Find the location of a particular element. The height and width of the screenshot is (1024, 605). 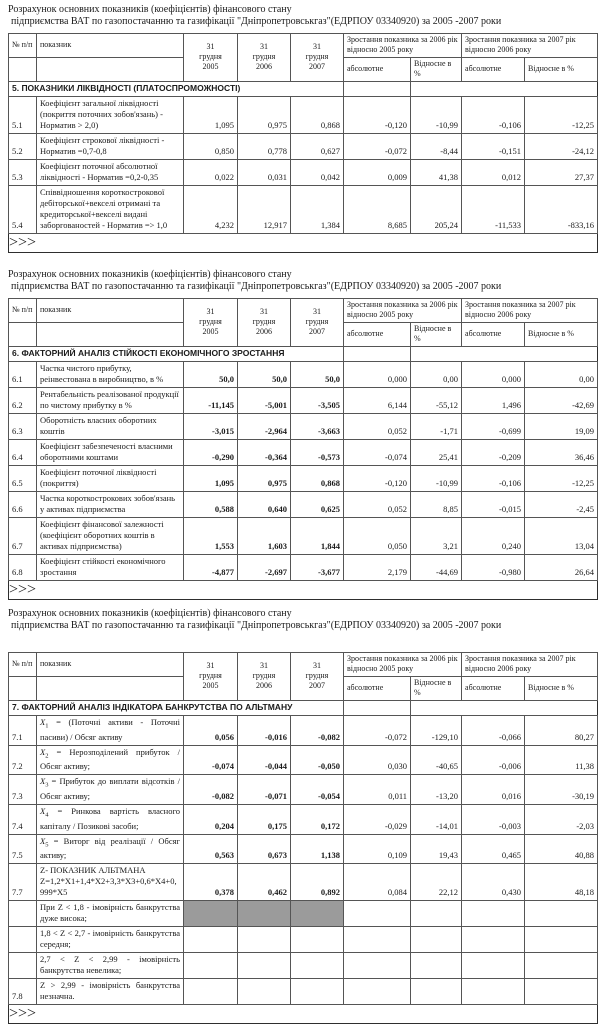

year-value-cell: 0,892 is located at coordinates (317, 882).